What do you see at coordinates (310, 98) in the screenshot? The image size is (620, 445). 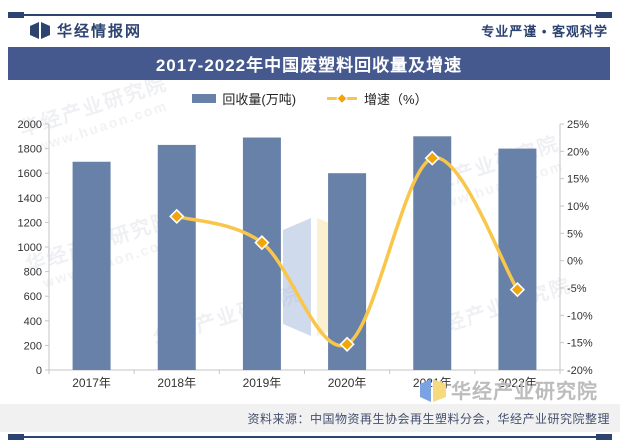 I see `chart-legend: 回收量(万吨) 增速（%）` at bounding box center [310, 98].